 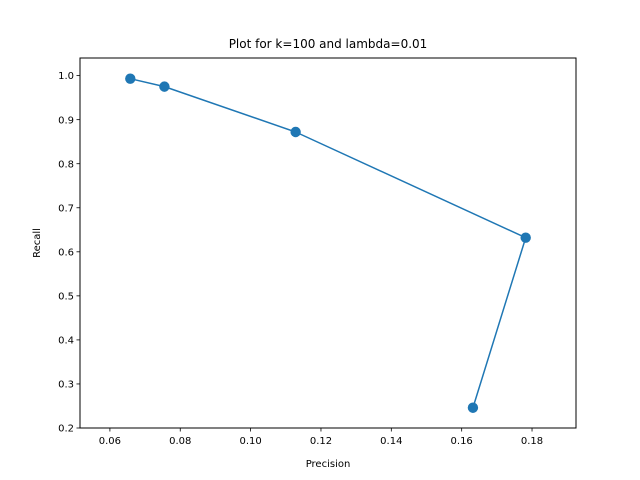 I want to click on x-tick-label: 0.16, so click(x=462, y=441).